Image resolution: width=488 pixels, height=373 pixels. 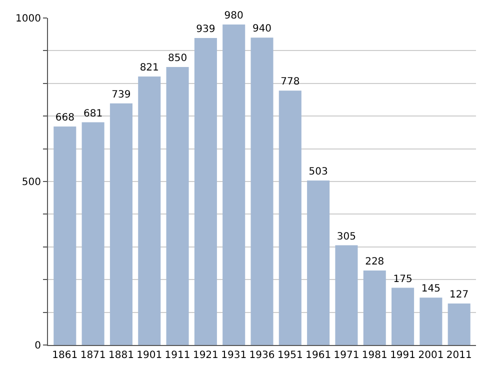 I want to click on x-tick-label: 1901, so click(x=149, y=355).